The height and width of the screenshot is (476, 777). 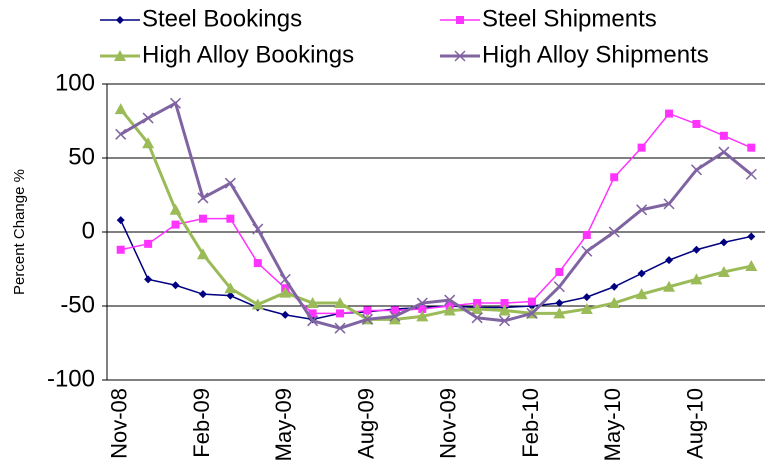 What do you see at coordinates (612, 424) in the screenshot?
I see `x-tick-label: May-10` at bounding box center [612, 424].